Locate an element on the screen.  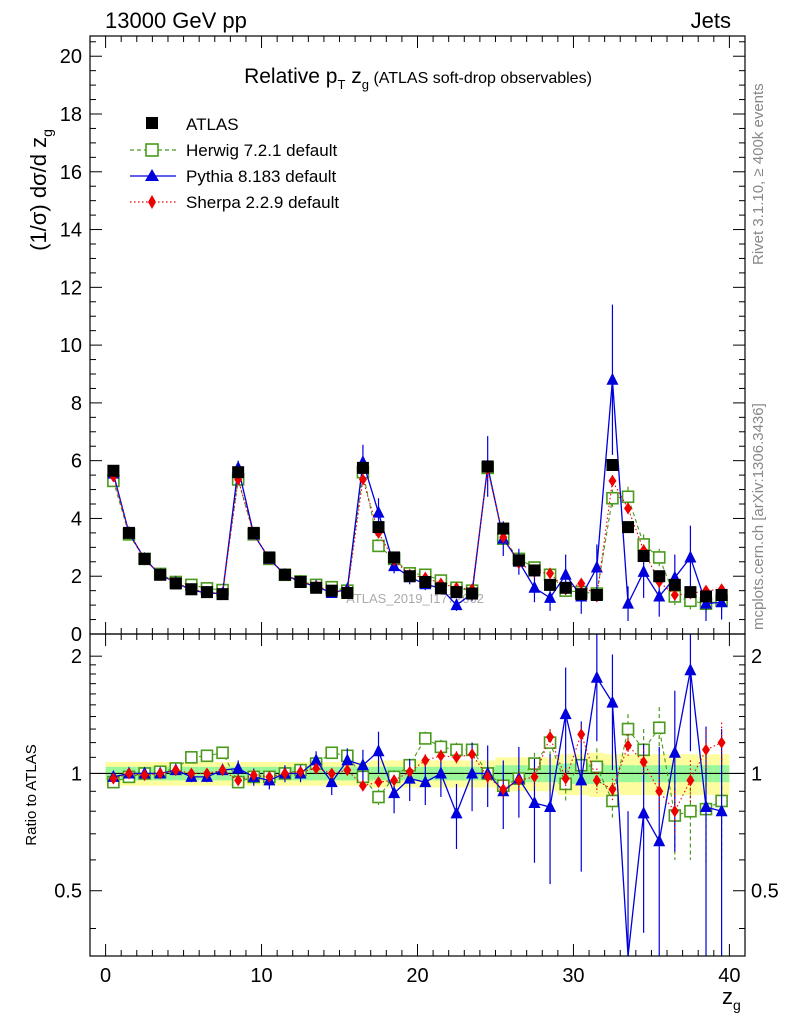
header-energy: 13000 GeV pp is located at coordinates (176, 20).